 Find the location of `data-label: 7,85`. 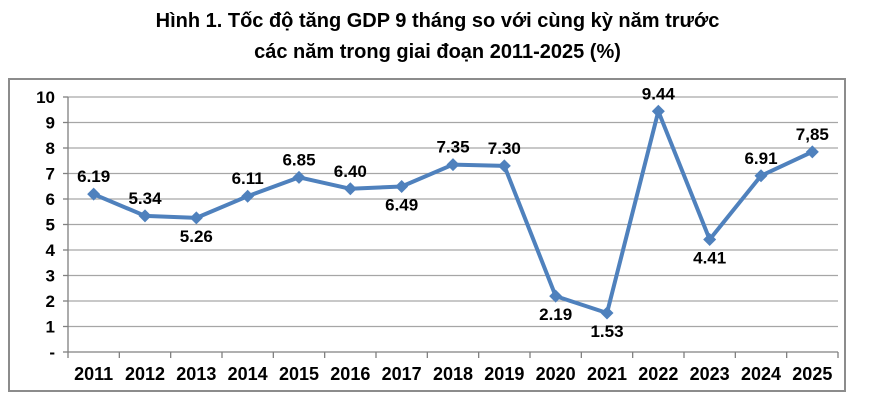

data-label: 7,85 is located at coordinates (812, 134).